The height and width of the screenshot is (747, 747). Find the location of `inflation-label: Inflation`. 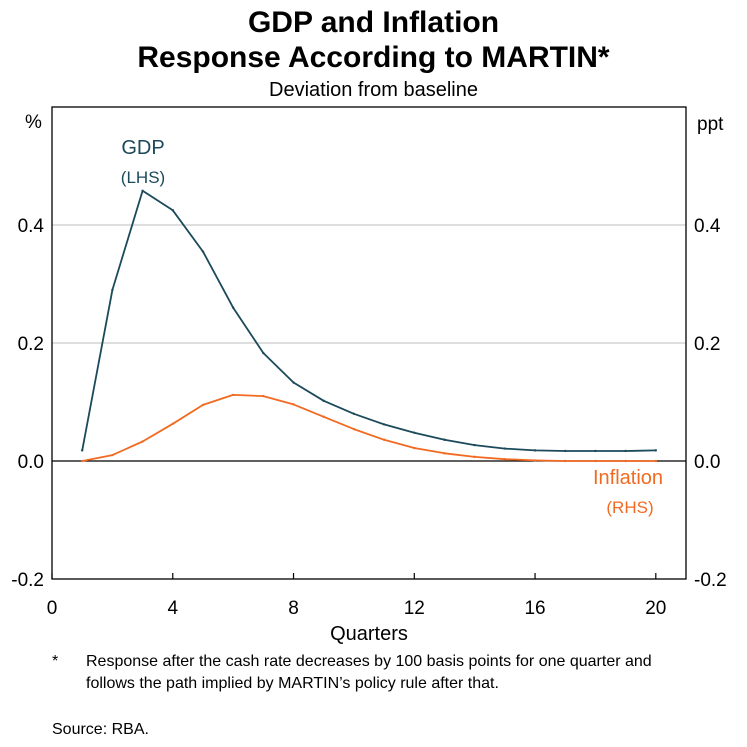

inflation-label: Inflation is located at coordinates (628, 478).